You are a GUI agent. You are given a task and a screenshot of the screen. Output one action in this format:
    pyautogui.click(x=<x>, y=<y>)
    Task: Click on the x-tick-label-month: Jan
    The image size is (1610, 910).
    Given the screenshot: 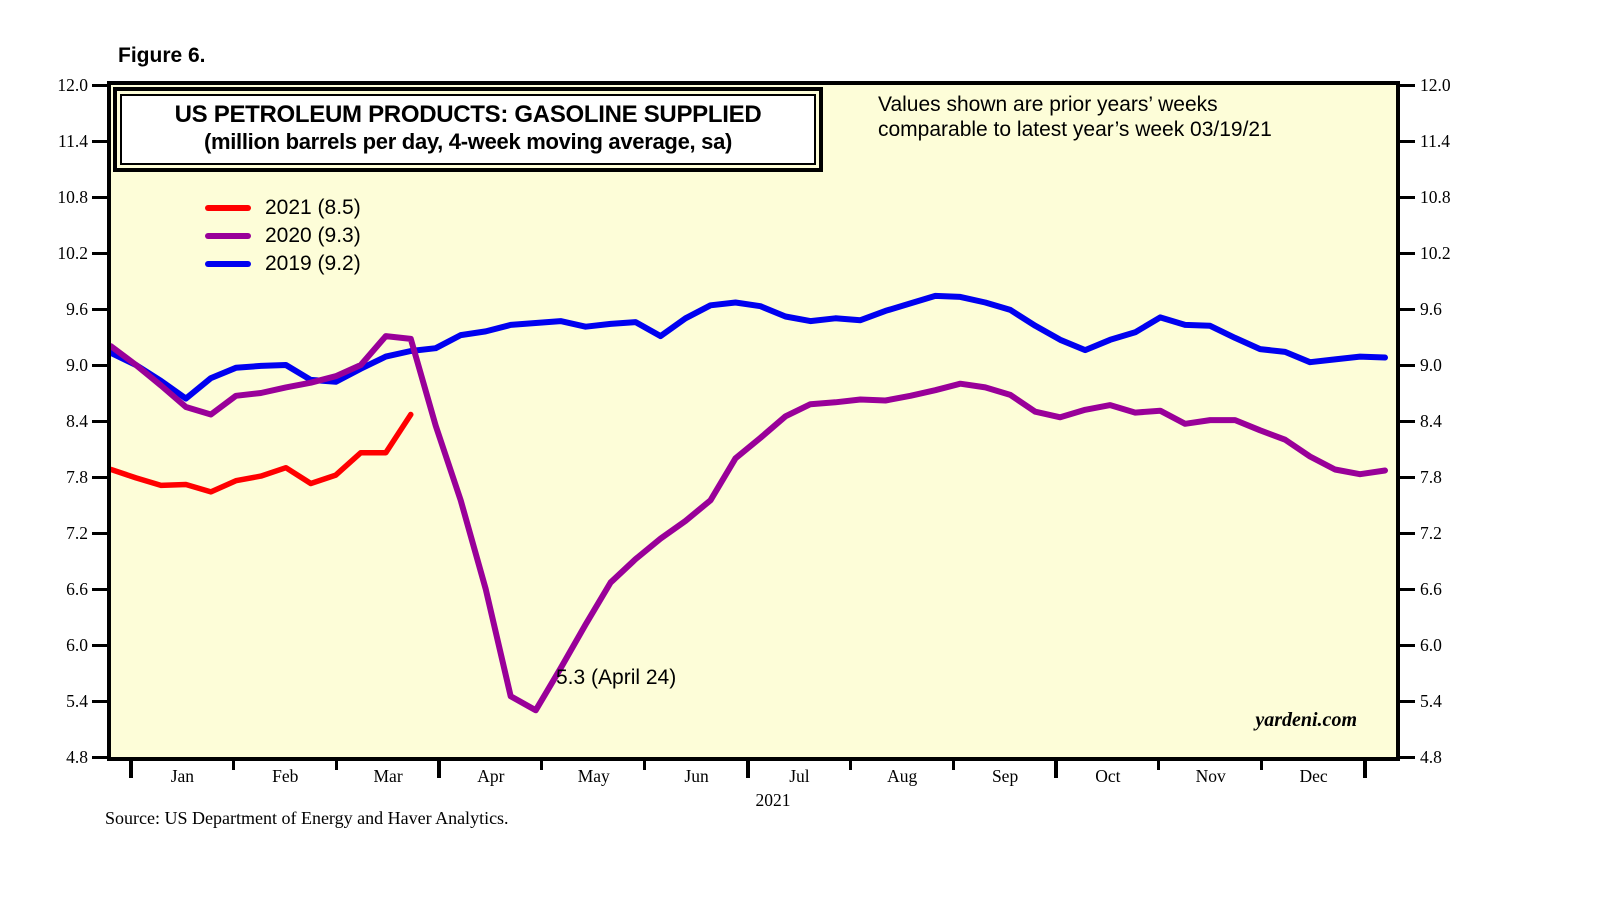 What is the action you would take?
    pyautogui.click(x=182, y=776)
    